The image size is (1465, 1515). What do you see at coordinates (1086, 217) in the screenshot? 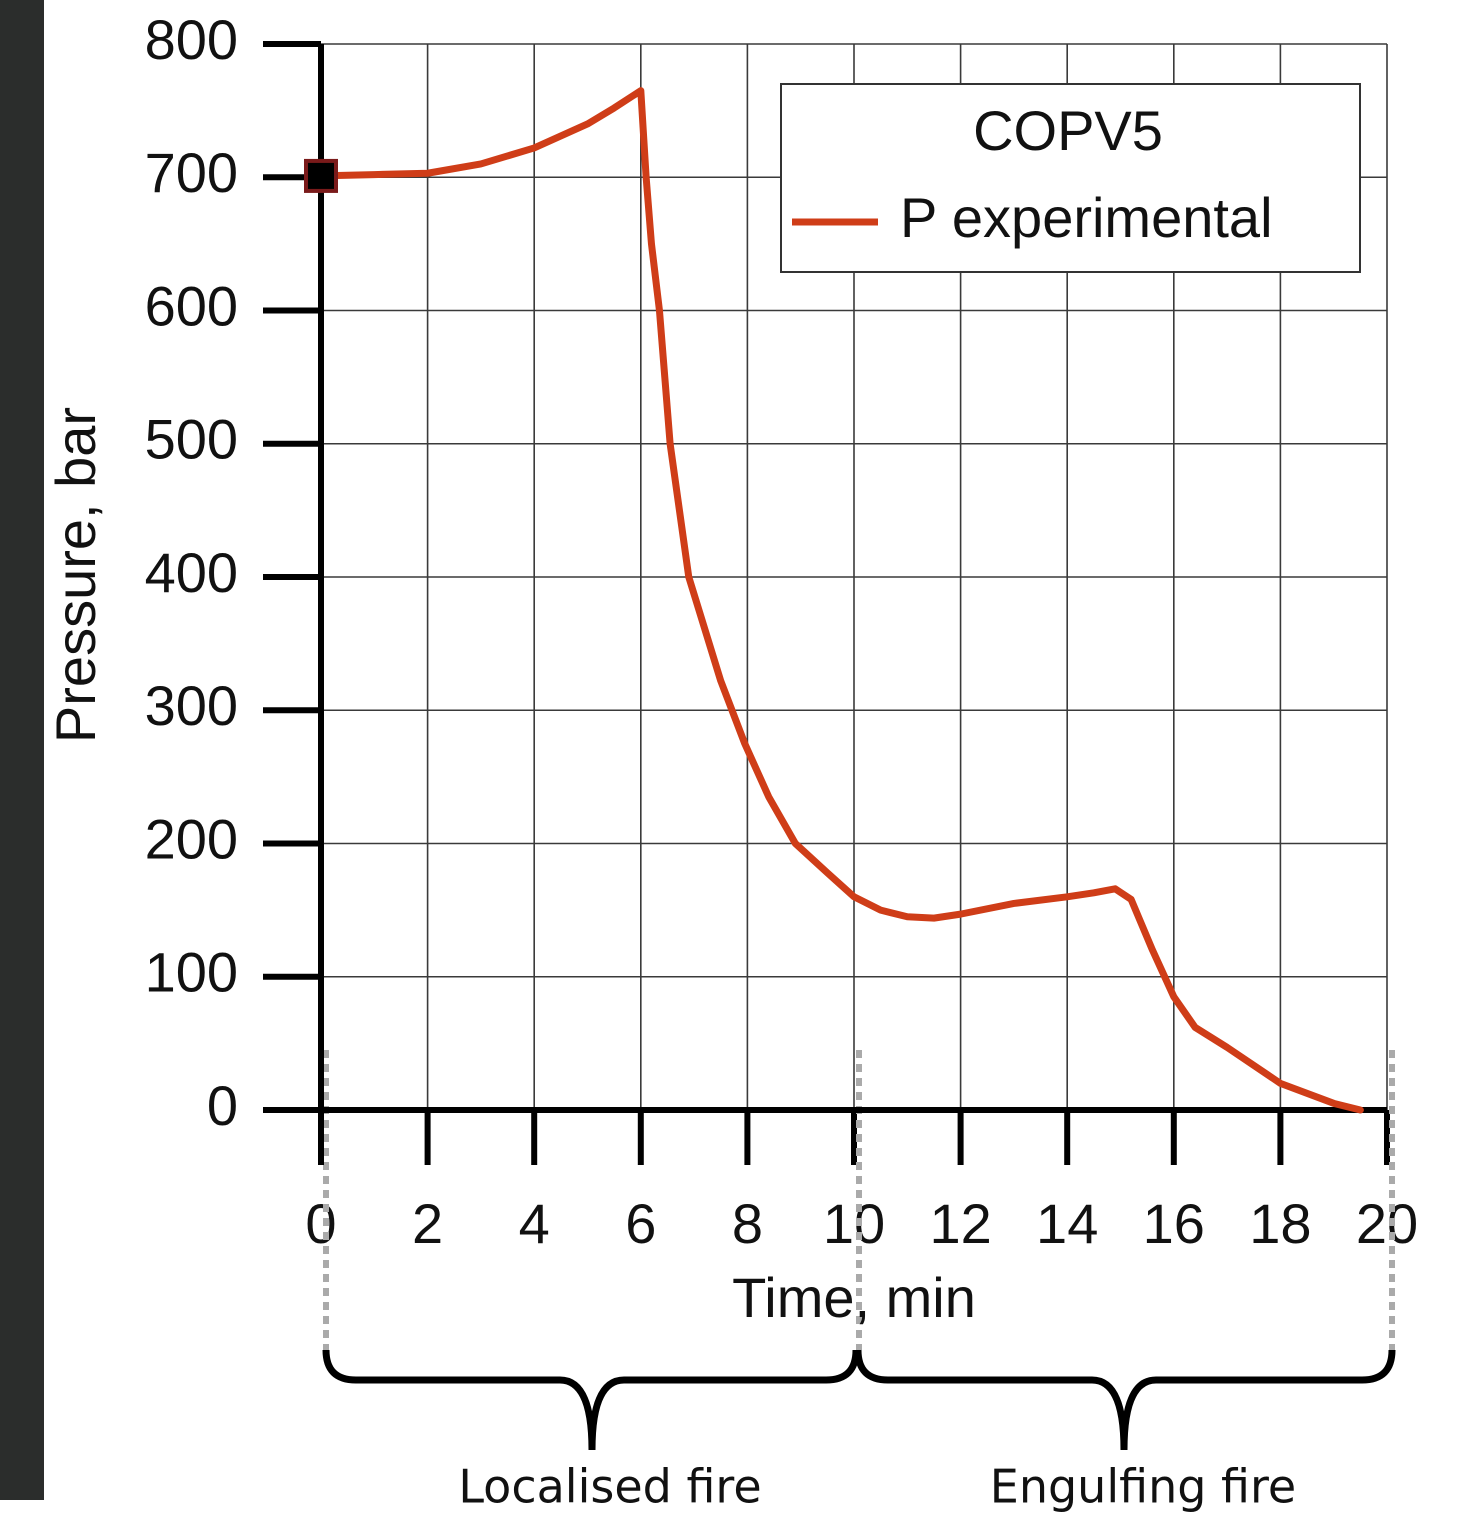
I see `legend-label: P experimental` at bounding box center [1086, 217].